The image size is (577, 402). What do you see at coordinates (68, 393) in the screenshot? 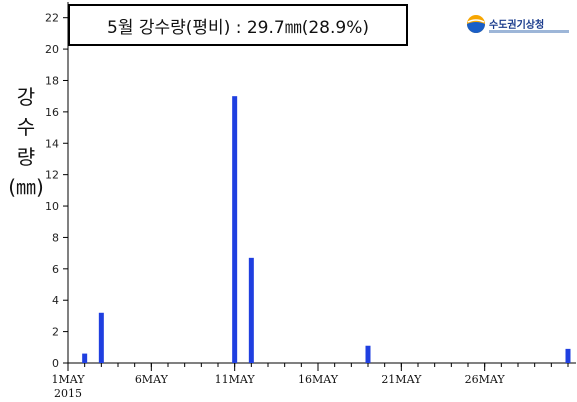
I see `x-tick-year-label: 2015` at bounding box center [68, 393].